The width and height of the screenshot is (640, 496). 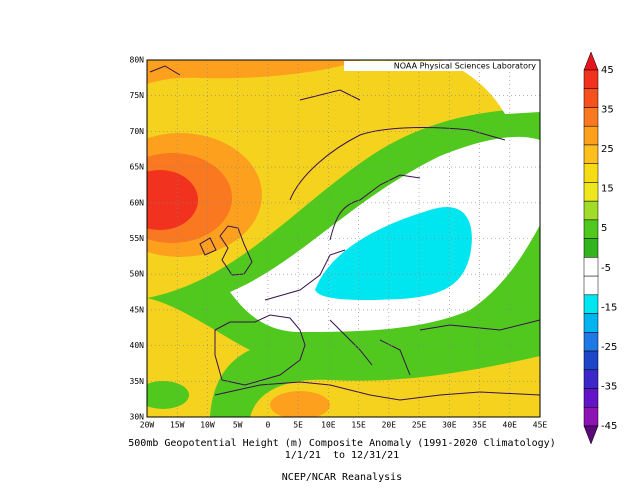 What do you see at coordinates (207, 425) in the screenshot?
I see `lon-label: 10W` at bounding box center [207, 425].